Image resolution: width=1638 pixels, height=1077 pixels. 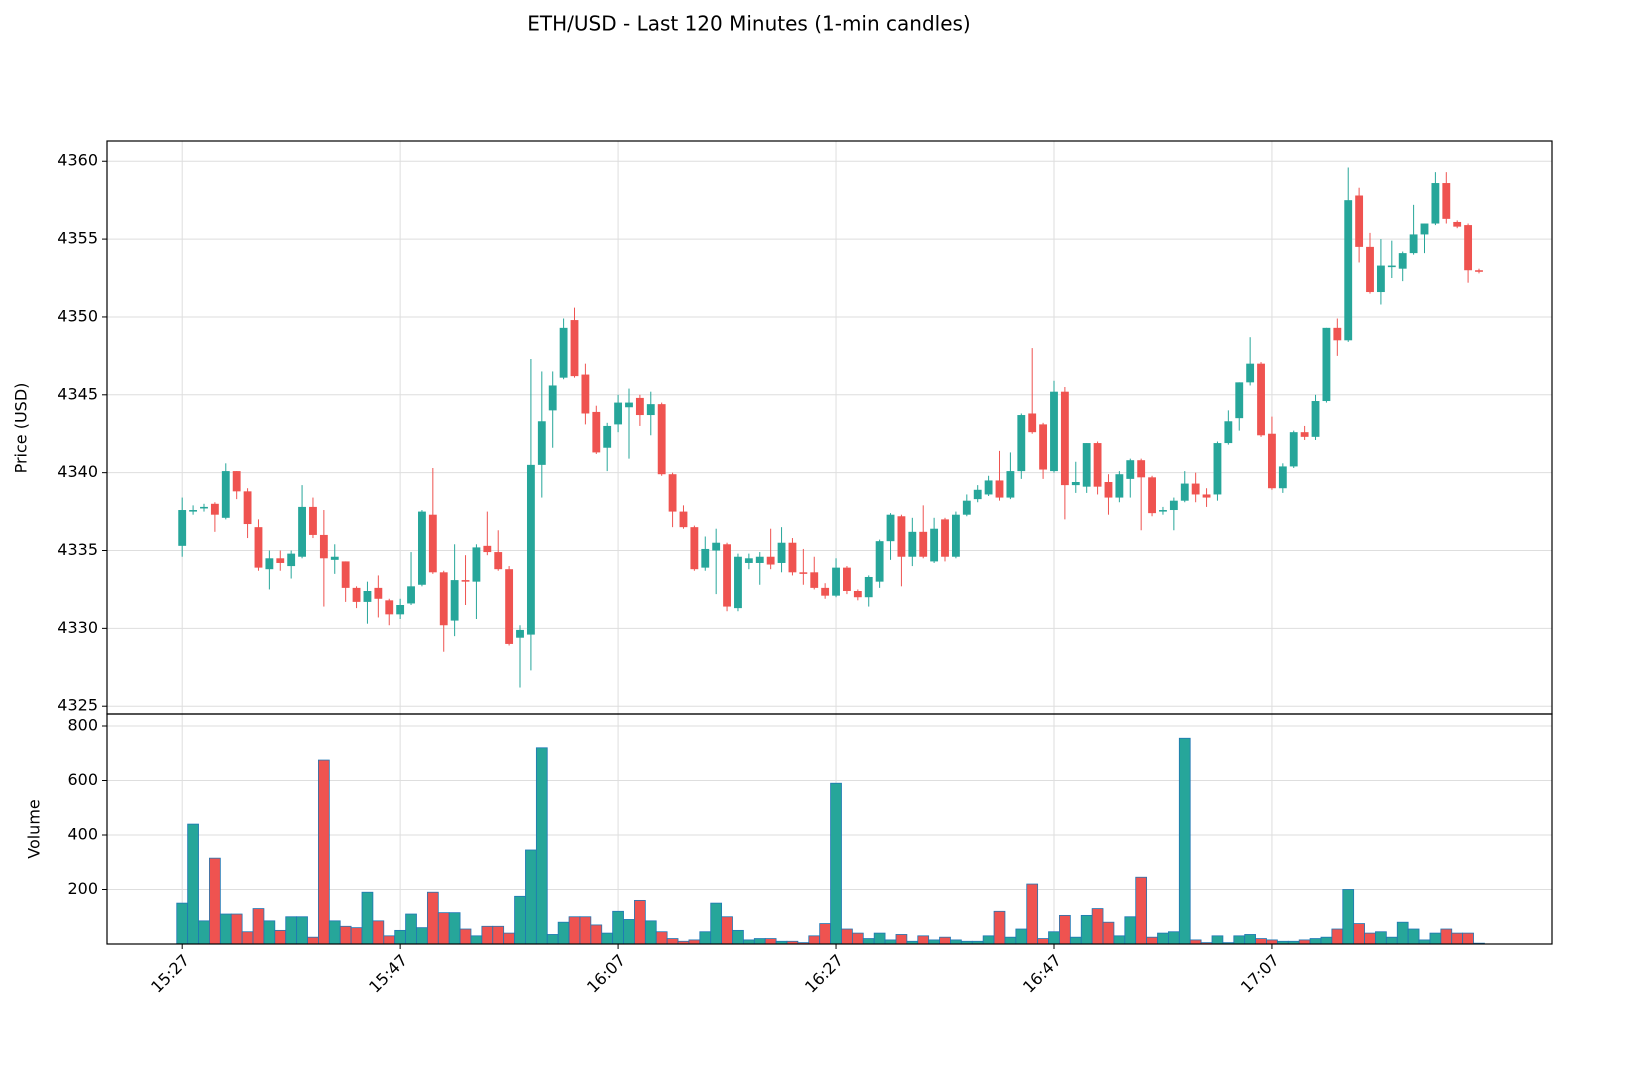 What do you see at coordinates (77, 238) in the screenshot?
I see `y-tick-label: 4355` at bounding box center [77, 238].